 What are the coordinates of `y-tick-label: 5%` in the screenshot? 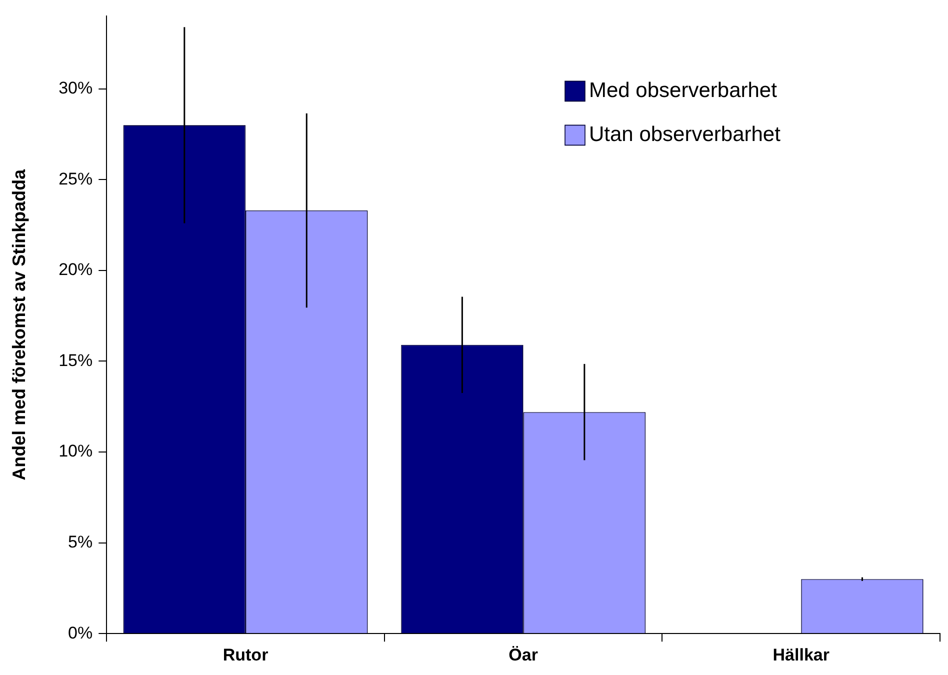 It's located at (80, 542).